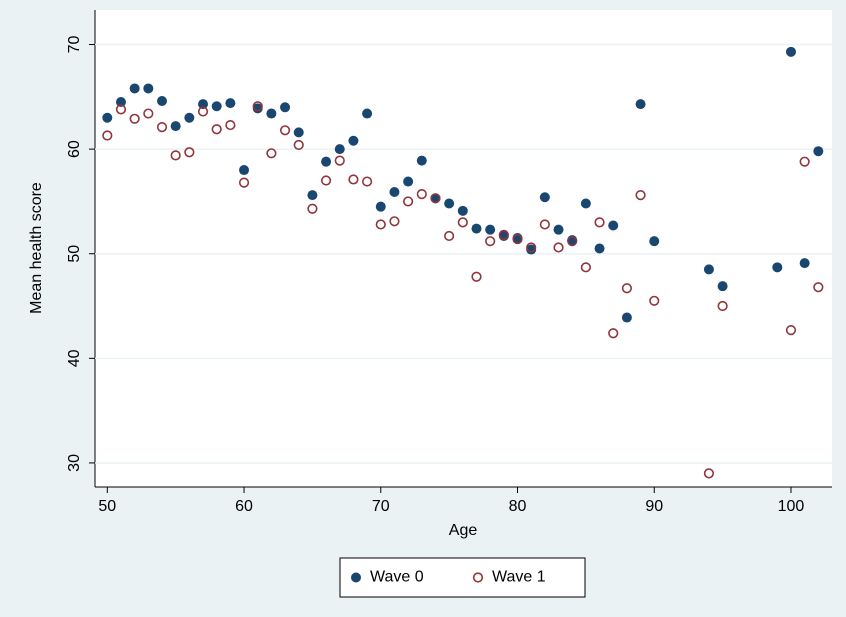 This screenshot has height=617, width=846. What do you see at coordinates (519, 577) in the screenshot?
I see `legend-label: Wave 1` at bounding box center [519, 577].